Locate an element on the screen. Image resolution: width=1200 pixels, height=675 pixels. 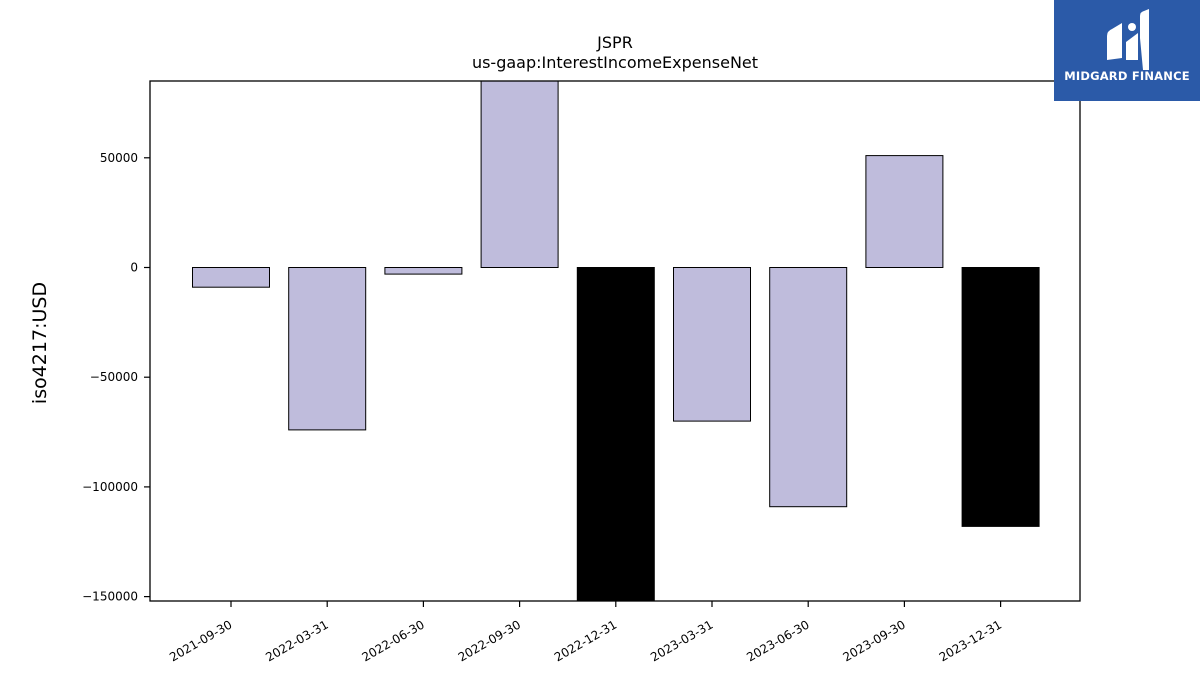
y-tick-label: 0 is located at coordinates (134, 267).